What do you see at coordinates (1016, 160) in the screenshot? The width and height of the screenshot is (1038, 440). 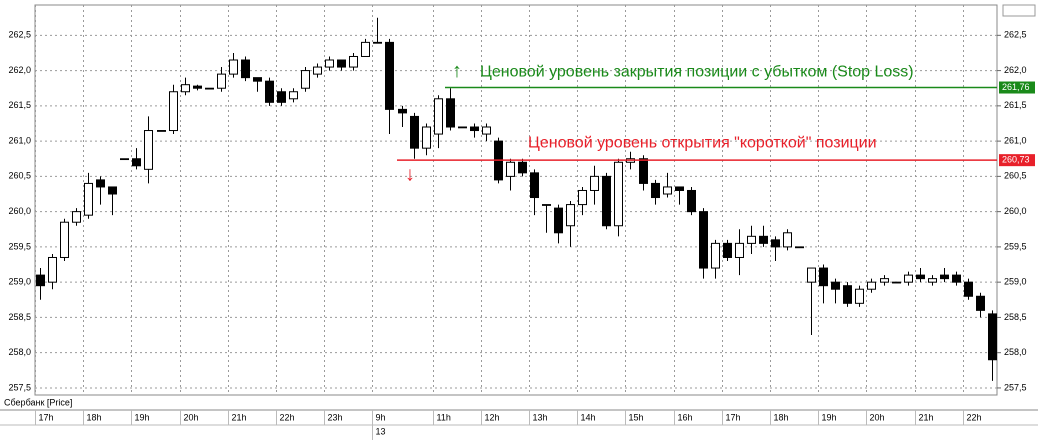 I see `price-tag: 260,73` at bounding box center [1016, 160].